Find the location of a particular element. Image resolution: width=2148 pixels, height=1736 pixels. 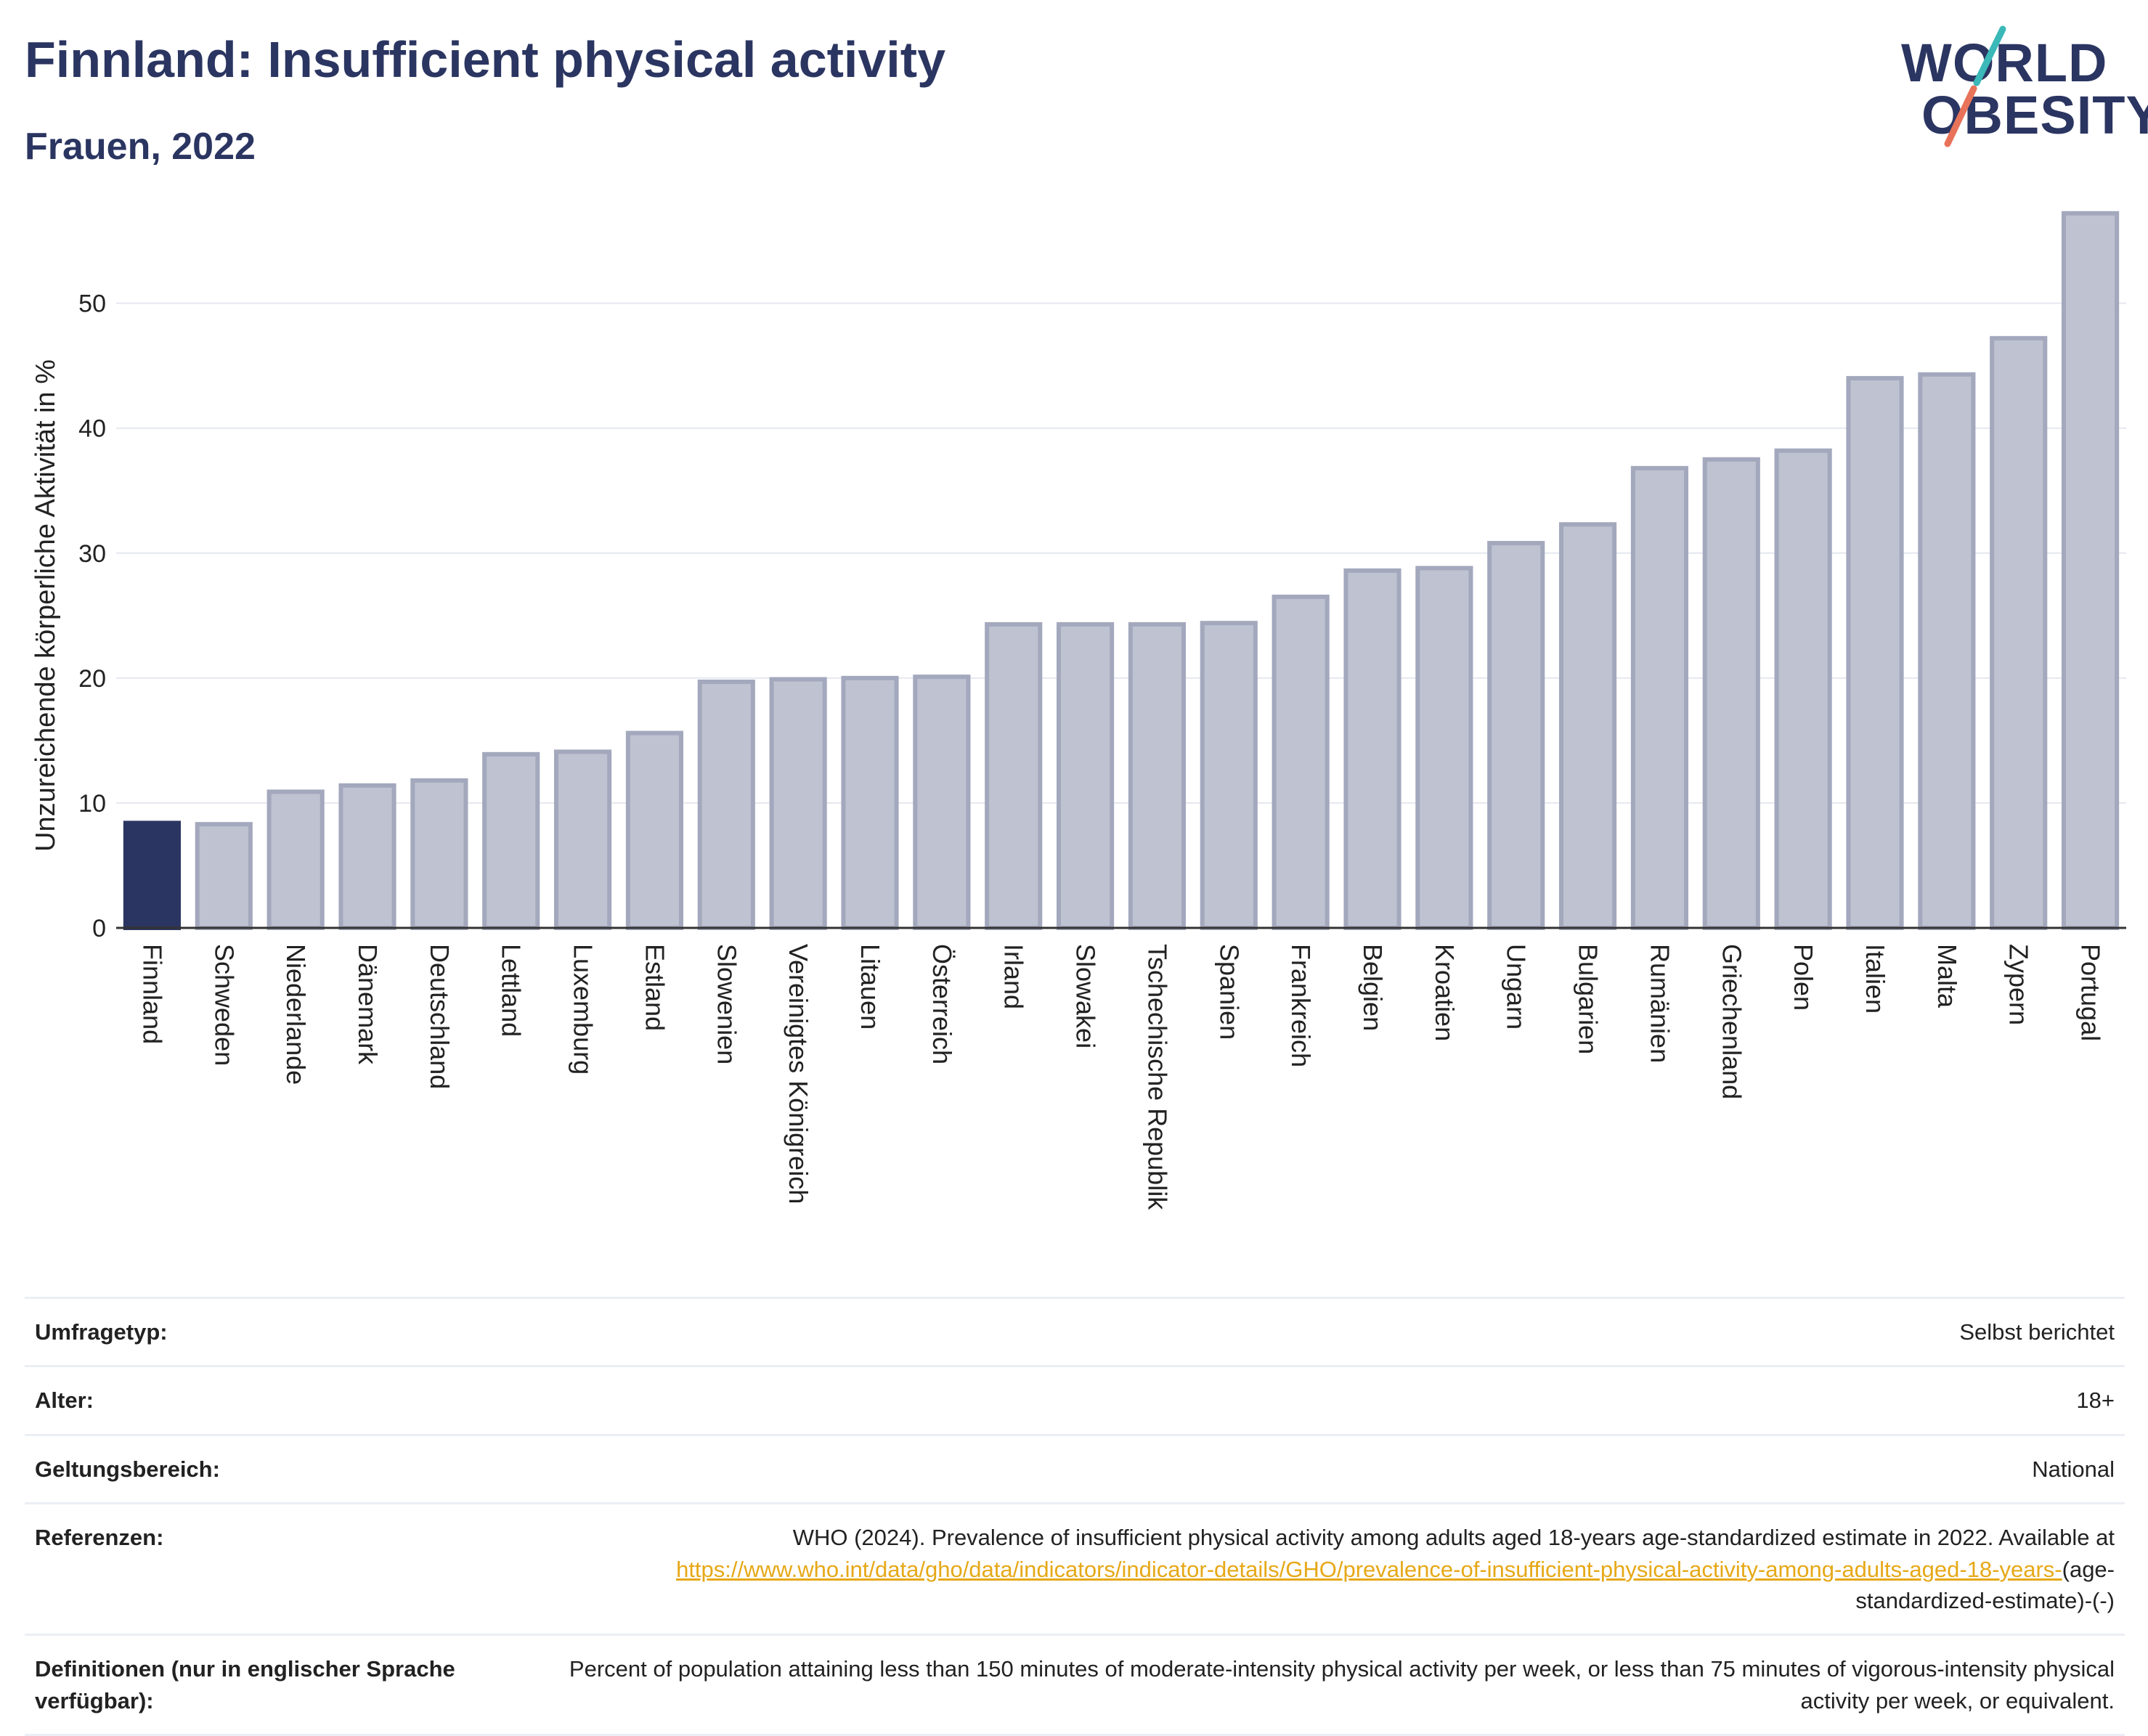

y-tick-label: 40 is located at coordinates (92, 429).